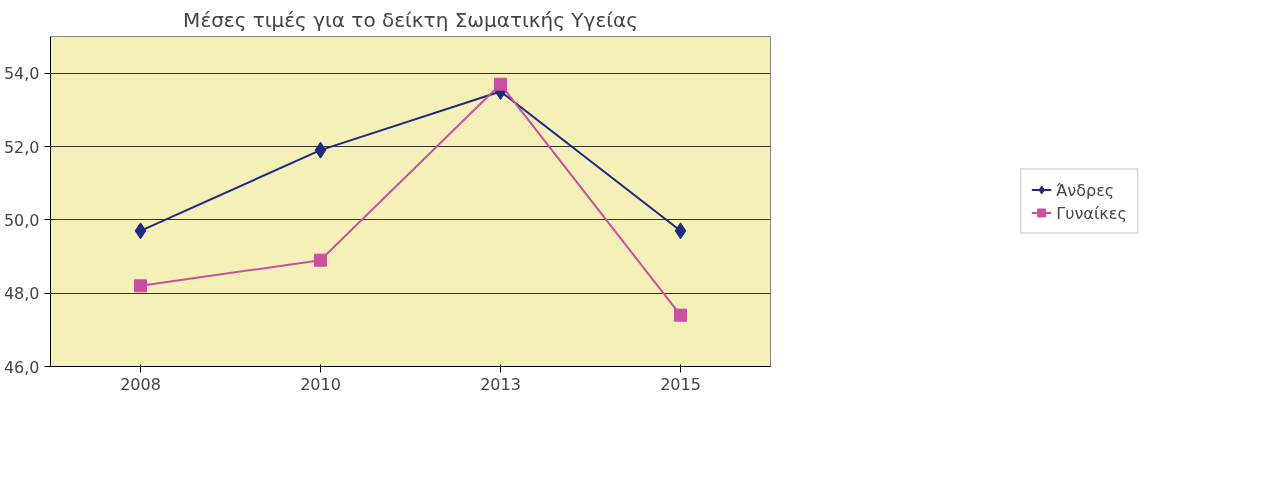 This screenshot has width=1264, height=497. What do you see at coordinates (21, 367) in the screenshot?
I see `y-tick-label: 46,0` at bounding box center [21, 367].